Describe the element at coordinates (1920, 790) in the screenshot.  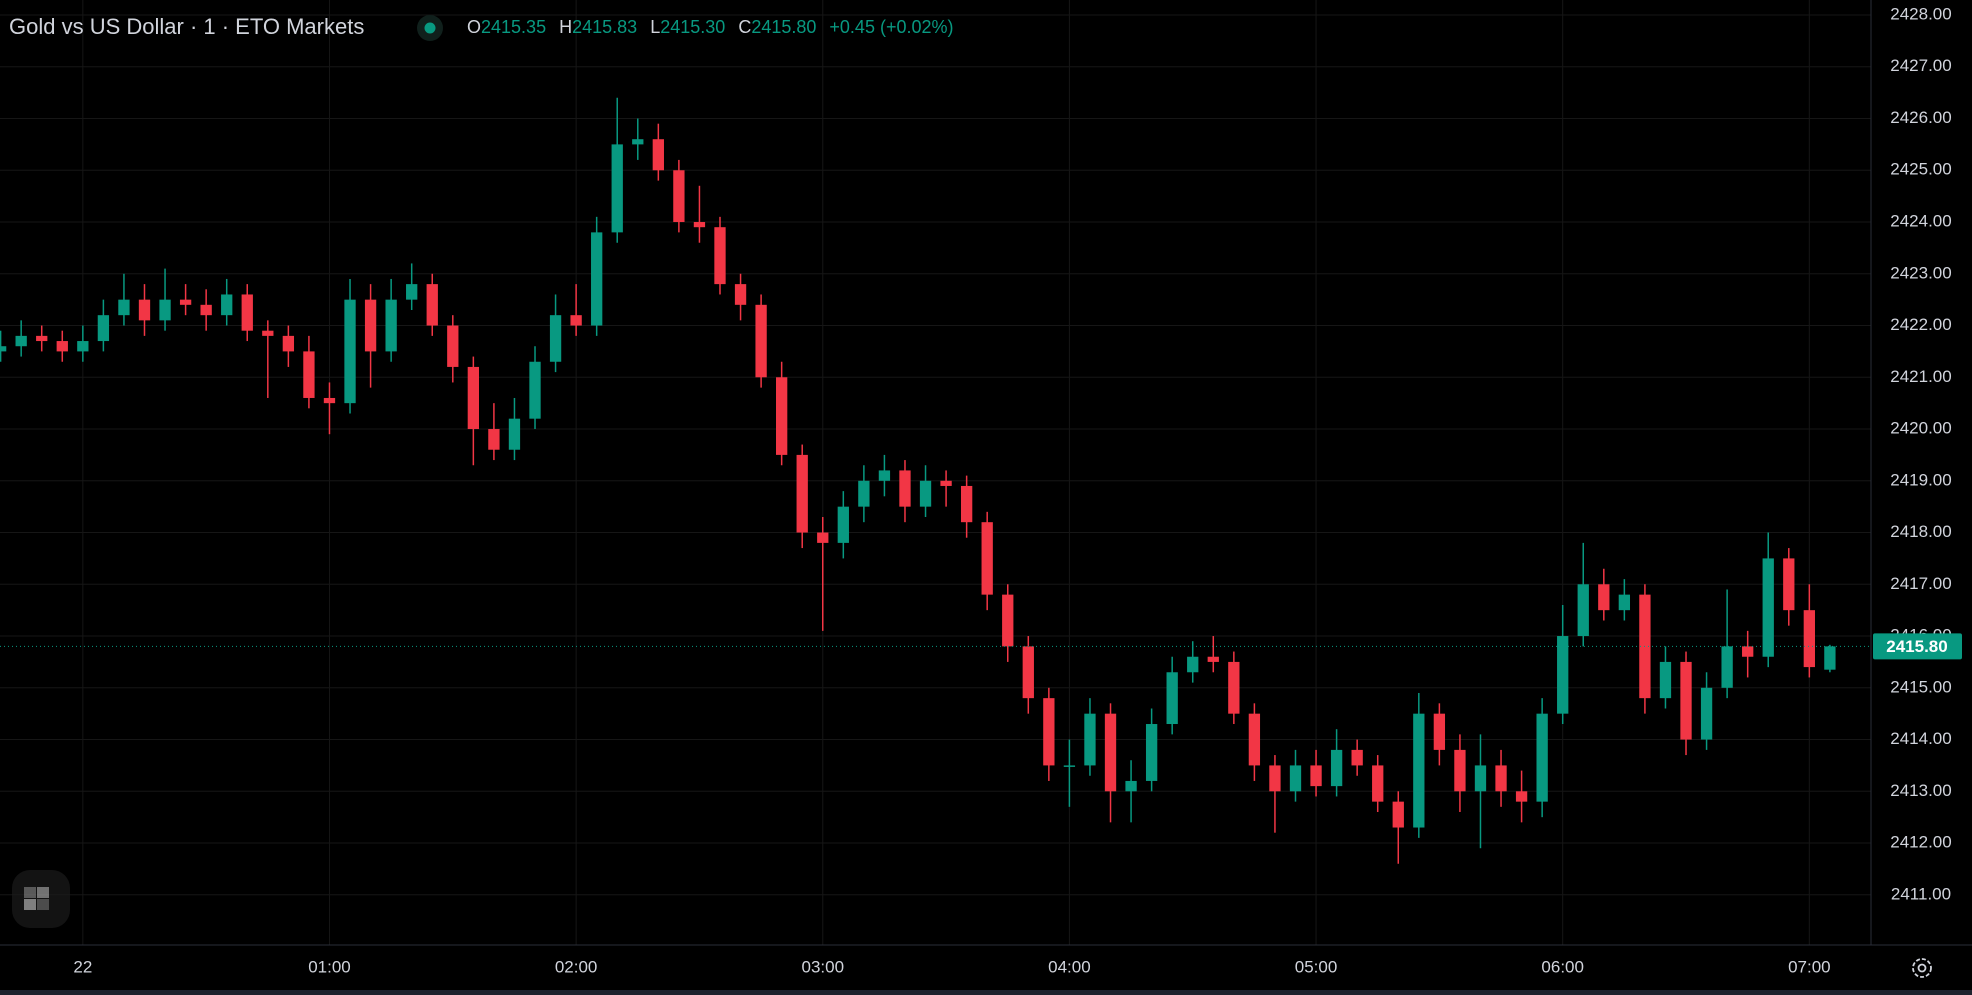
I see `y-tick-label: 2413.00` at that location.